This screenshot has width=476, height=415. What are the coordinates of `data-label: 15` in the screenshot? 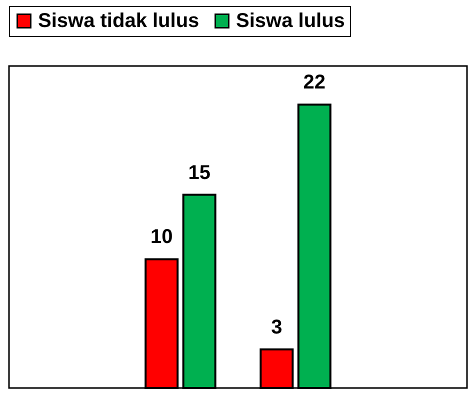 It's located at (199, 173).